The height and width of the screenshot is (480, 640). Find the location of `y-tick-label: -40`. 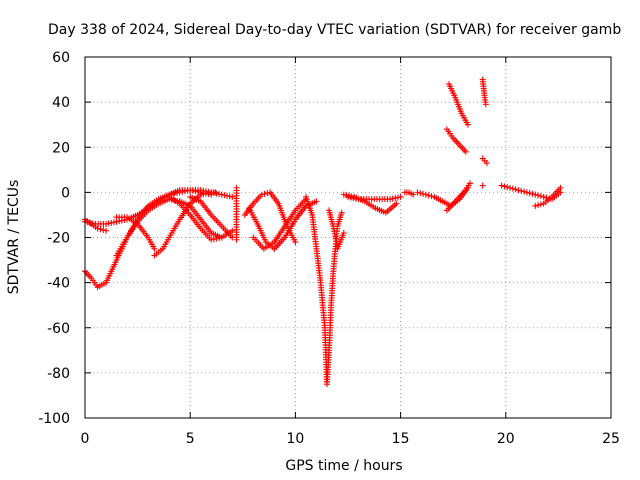

y-tick-label: -40 is located at coordinates (58, 284).